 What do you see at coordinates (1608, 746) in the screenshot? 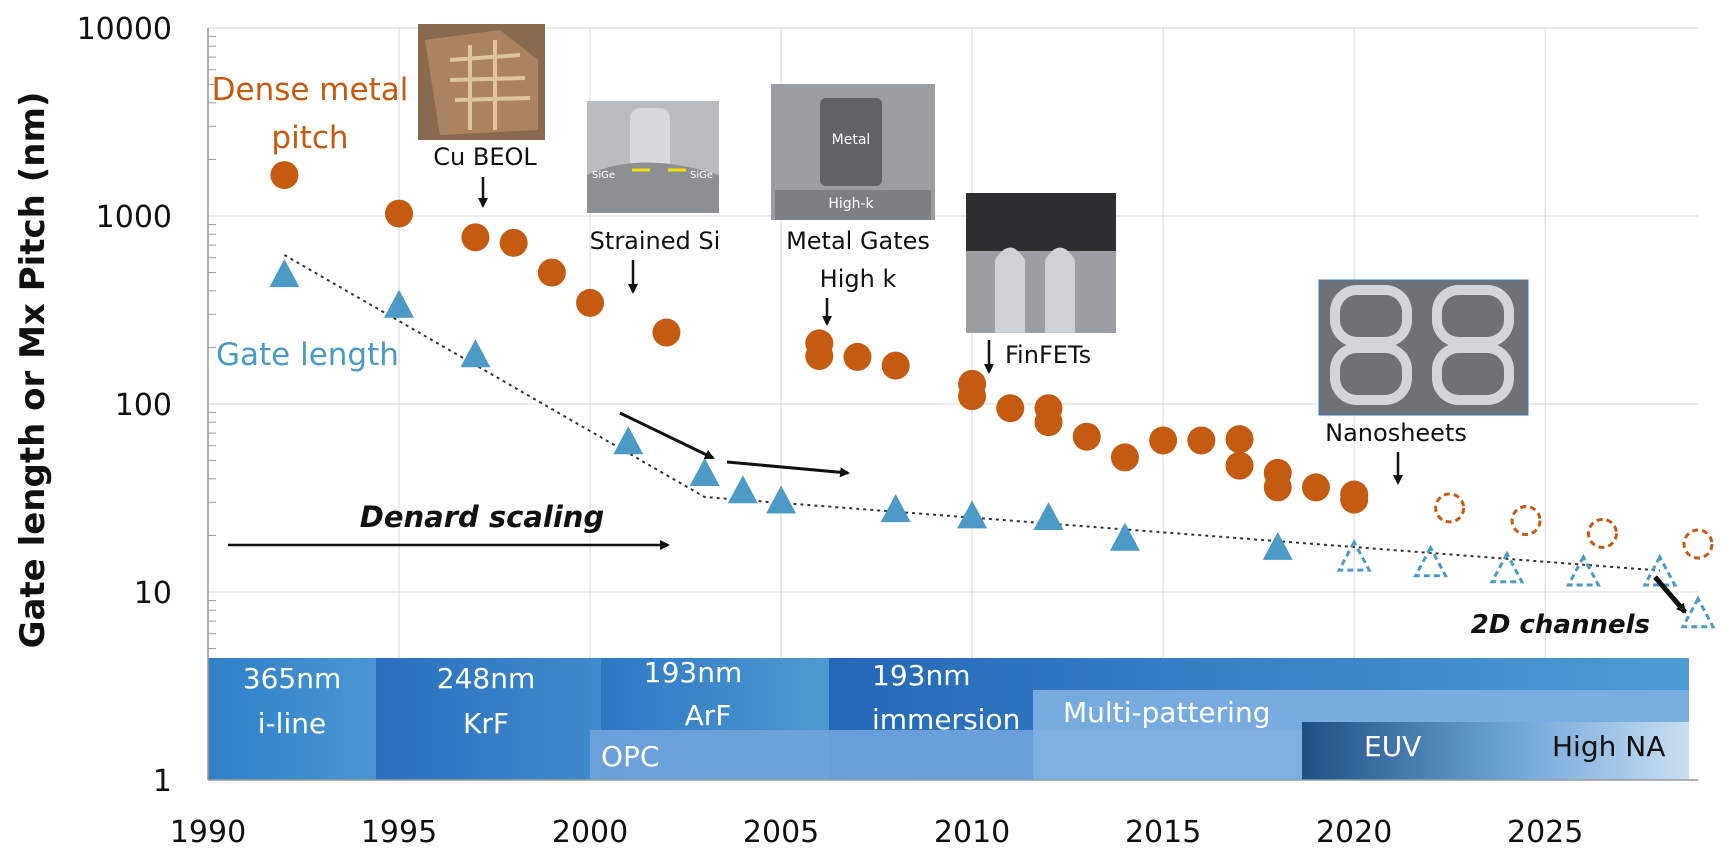
I see `label-high-na: High NA` at bounding box center [1608, 746].